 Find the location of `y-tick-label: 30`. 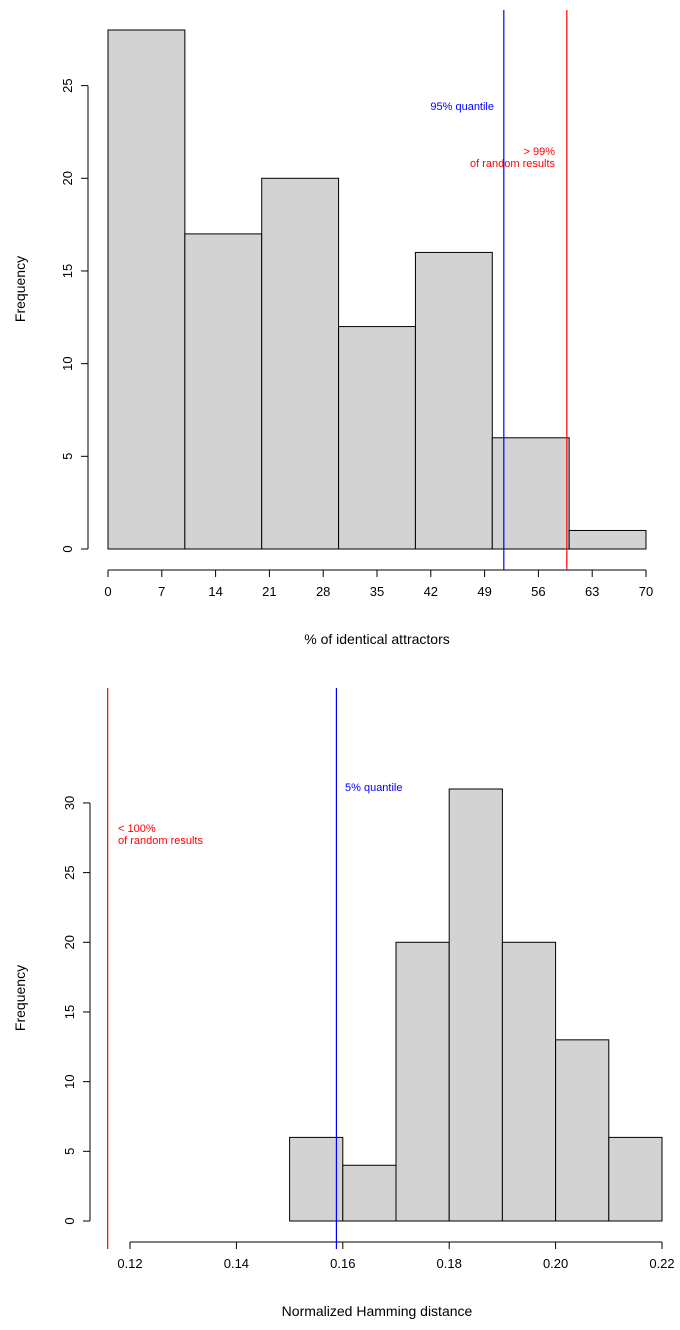

y-tick-label: 30 is located at coordinates (69, 803).